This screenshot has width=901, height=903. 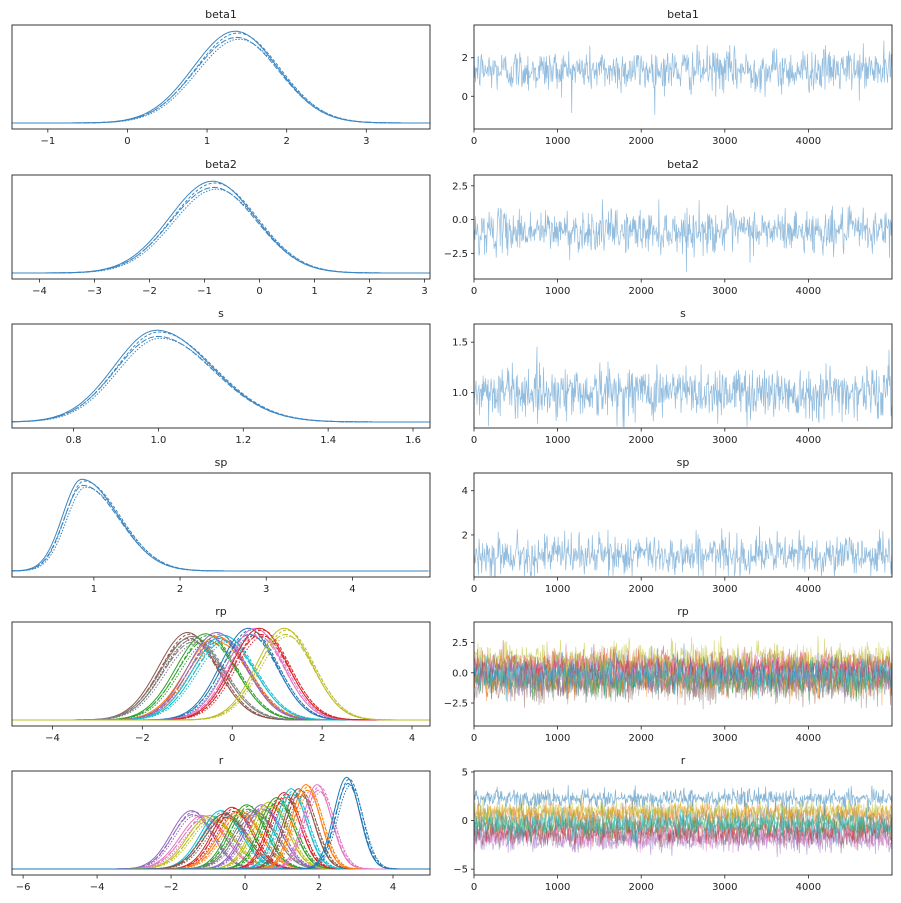 I want to click on panel-density-rp: rp −4 −2 0 2 4, so click(x=221, y=674).